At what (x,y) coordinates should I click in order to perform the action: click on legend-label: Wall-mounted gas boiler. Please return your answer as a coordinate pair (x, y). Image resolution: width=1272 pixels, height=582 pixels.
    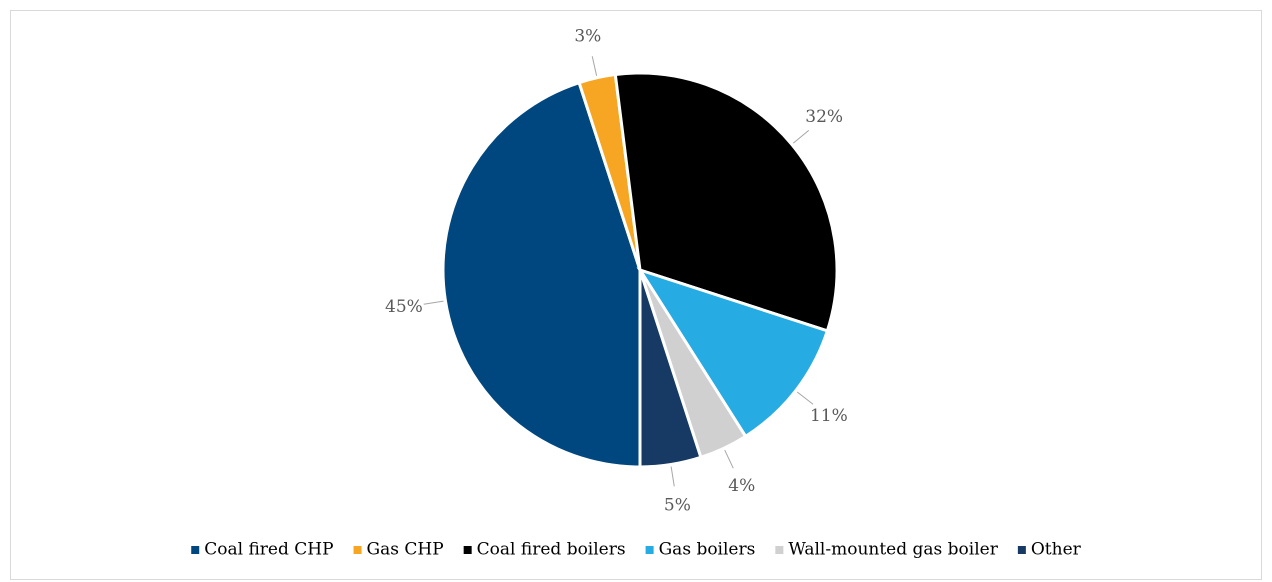
    Looking at the image, I should click on (893, 550).